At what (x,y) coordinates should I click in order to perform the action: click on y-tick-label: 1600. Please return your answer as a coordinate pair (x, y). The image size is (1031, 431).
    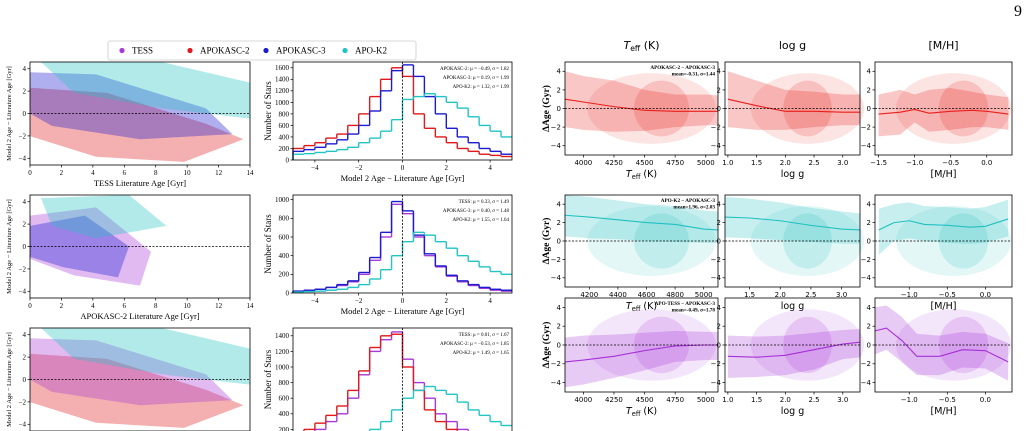
    Looking at the image, I should click on (282, 68).